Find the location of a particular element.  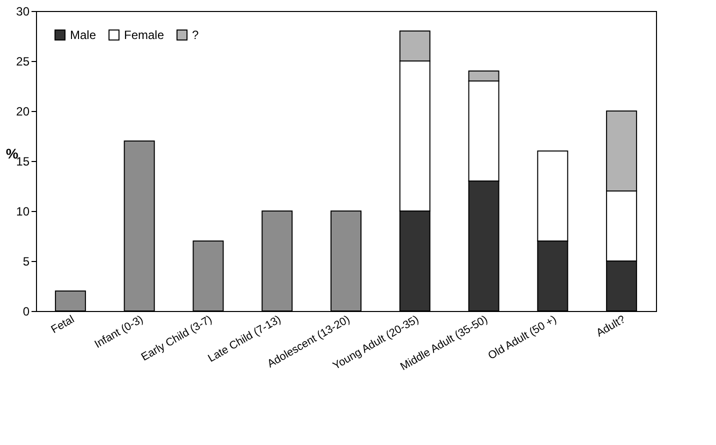

y-tick-label: 20 is located at coordinates (23, 111).